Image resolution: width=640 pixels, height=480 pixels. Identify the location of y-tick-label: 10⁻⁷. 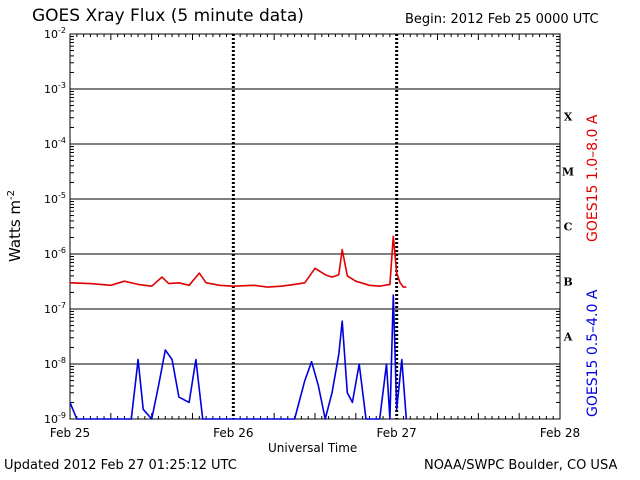
(55, 308).